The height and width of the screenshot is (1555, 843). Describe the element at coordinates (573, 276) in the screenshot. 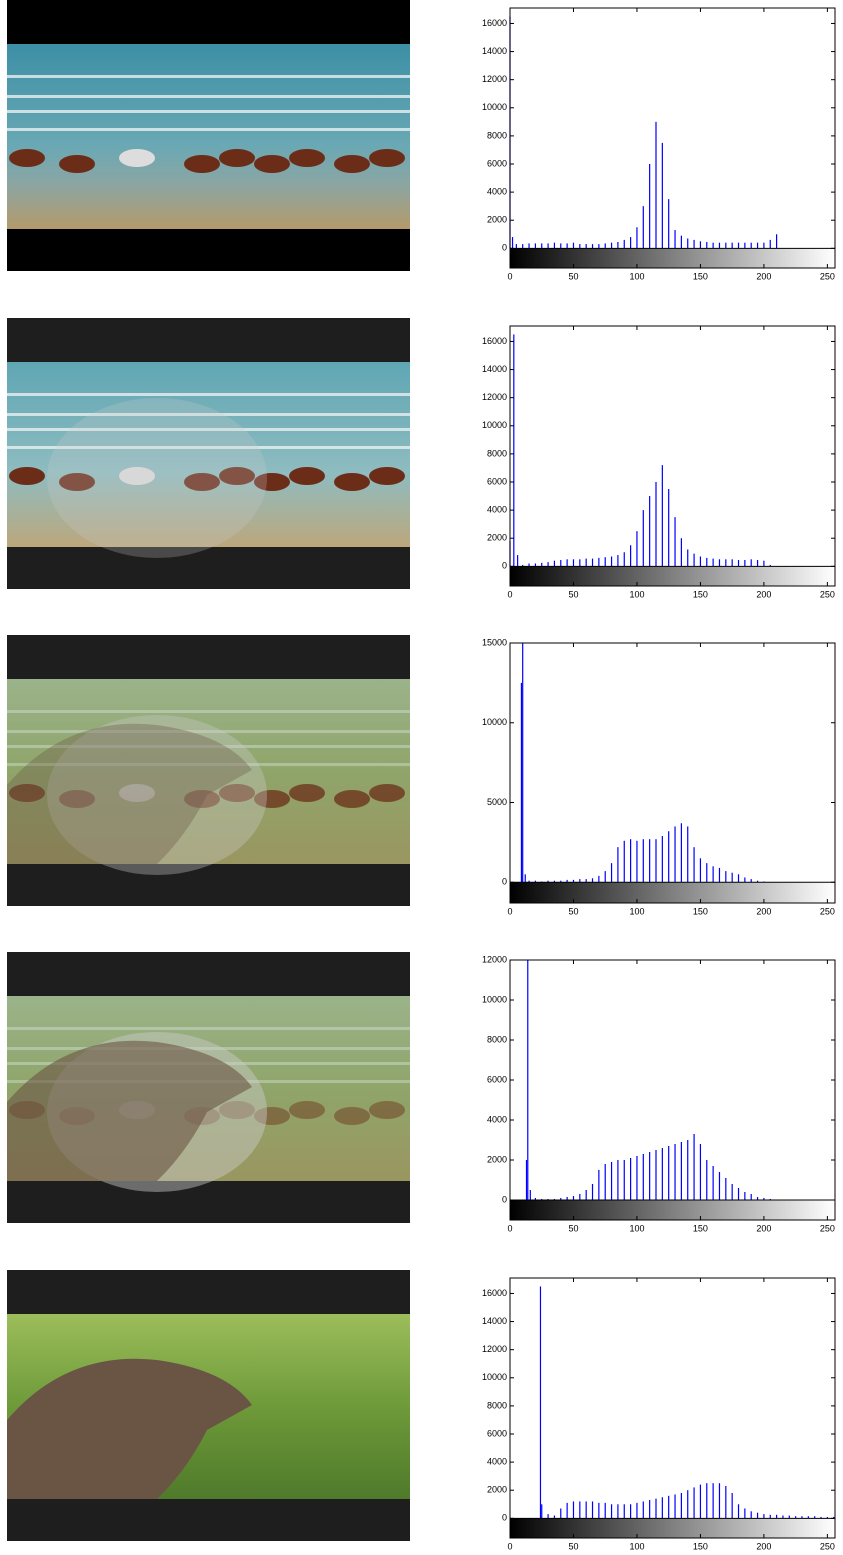

I see `x-tick-label: 50` at that location.